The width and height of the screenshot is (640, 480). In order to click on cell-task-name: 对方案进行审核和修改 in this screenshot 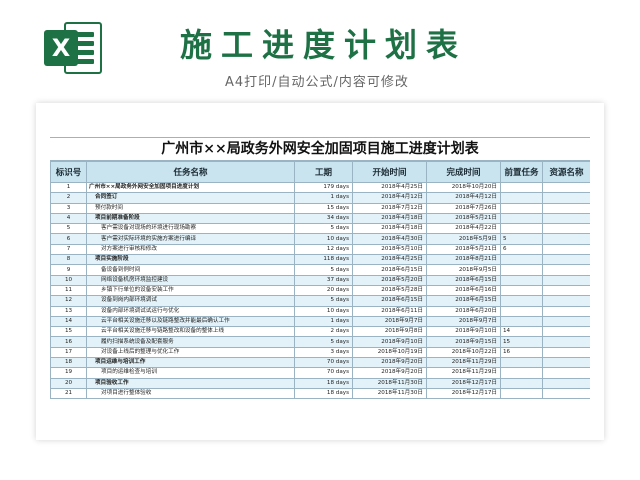, I will do `click(190, 249)`.